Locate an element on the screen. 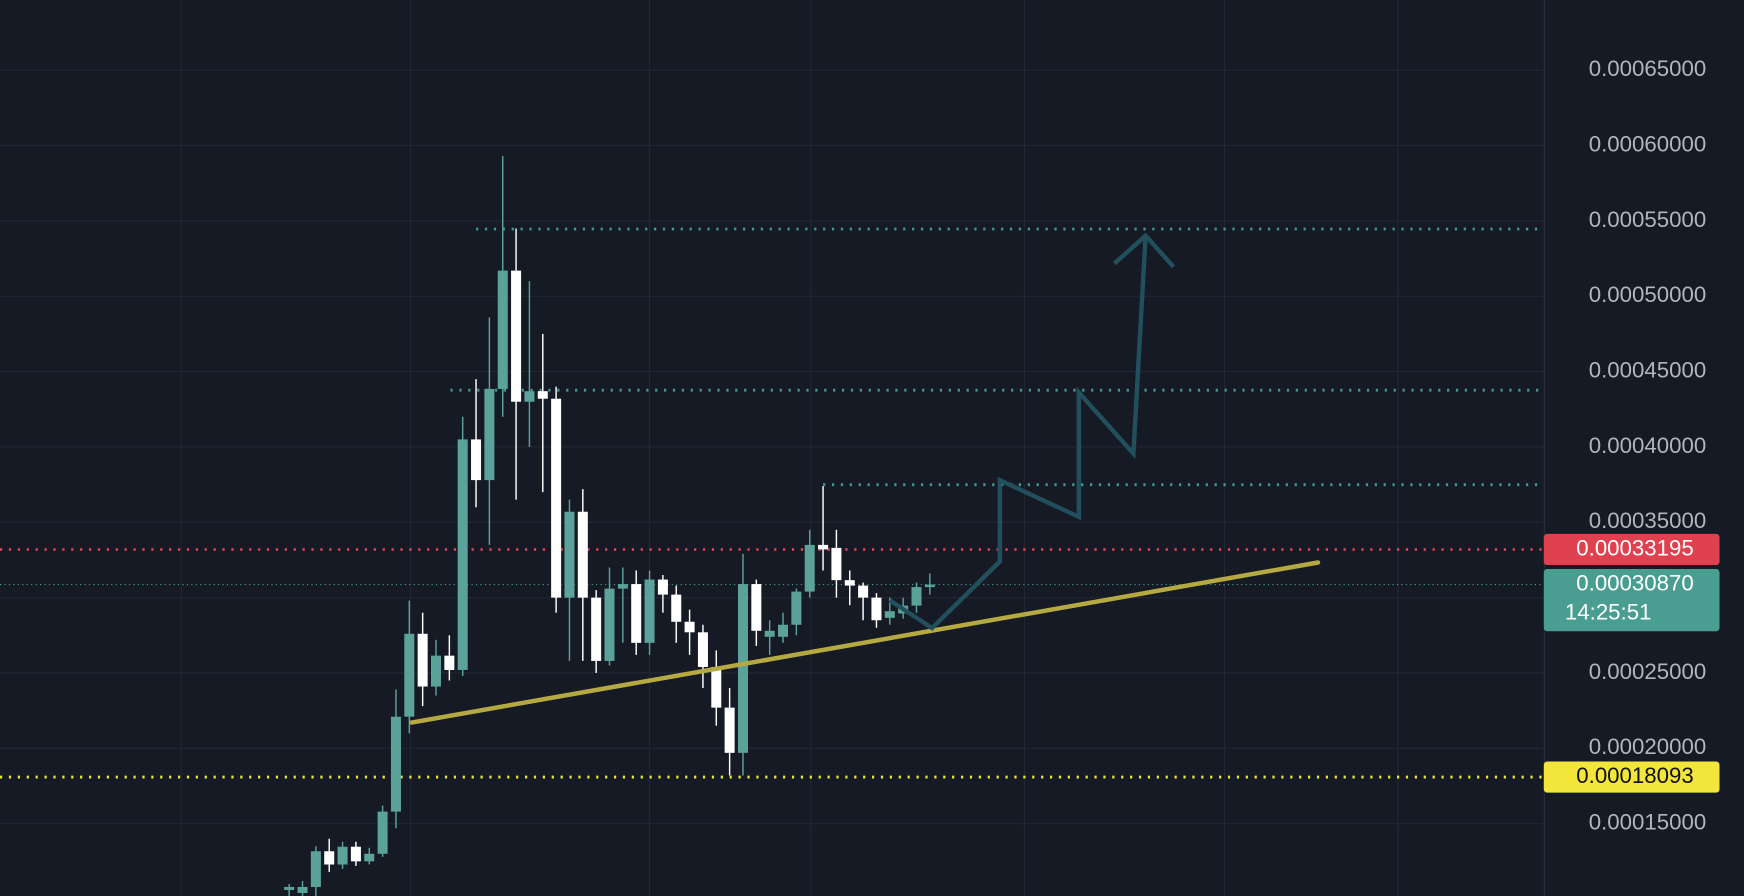 This screenshot has height=896, width=1744. price-badge-label: 0.00030870 is located at coordinates (1634, 582).